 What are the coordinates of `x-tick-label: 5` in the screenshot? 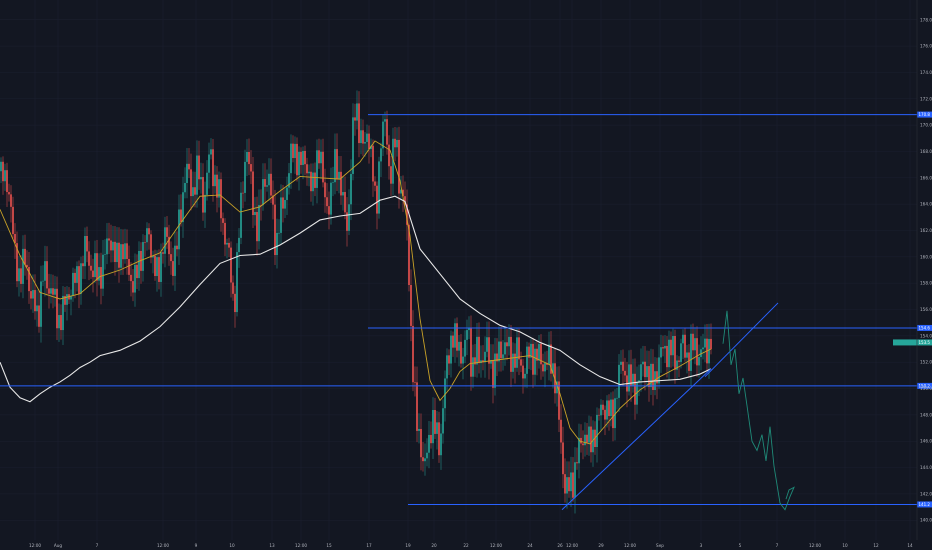 It's located at (740, 545).